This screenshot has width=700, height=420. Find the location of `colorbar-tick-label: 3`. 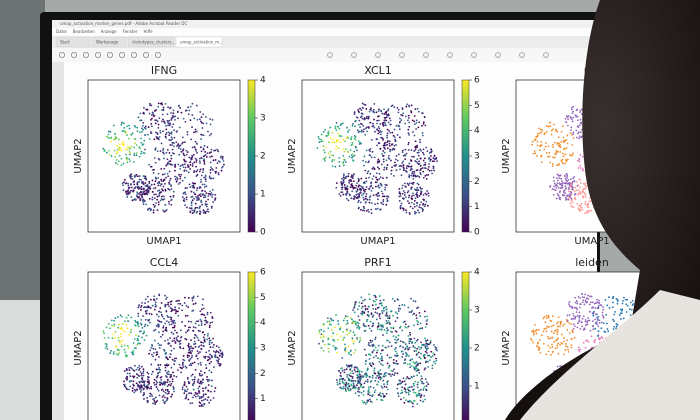

colorbar-tick-label: 3 is located at coordinates (477, 157).